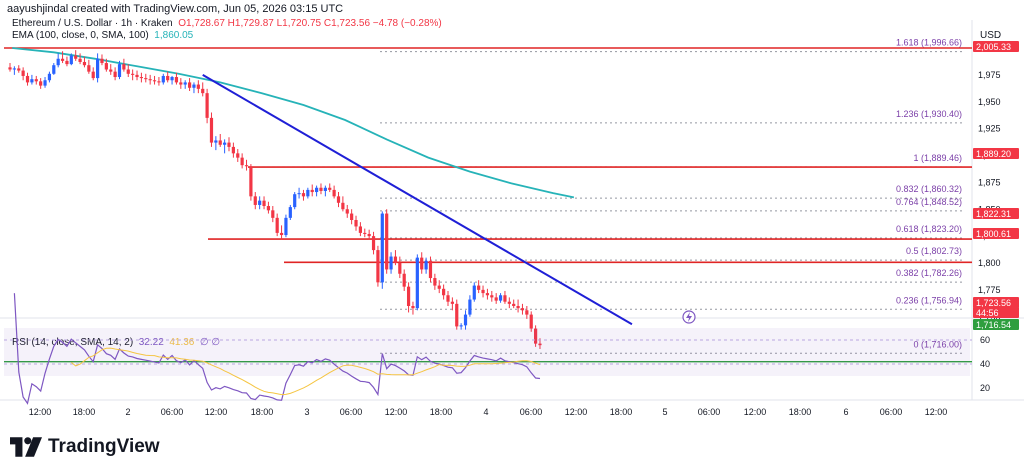 This screenshot has height=472, width=1024. Describe the element at coordinates (989, 102) in the screenshot. I see `price-tick-label: 1,950` at that location.